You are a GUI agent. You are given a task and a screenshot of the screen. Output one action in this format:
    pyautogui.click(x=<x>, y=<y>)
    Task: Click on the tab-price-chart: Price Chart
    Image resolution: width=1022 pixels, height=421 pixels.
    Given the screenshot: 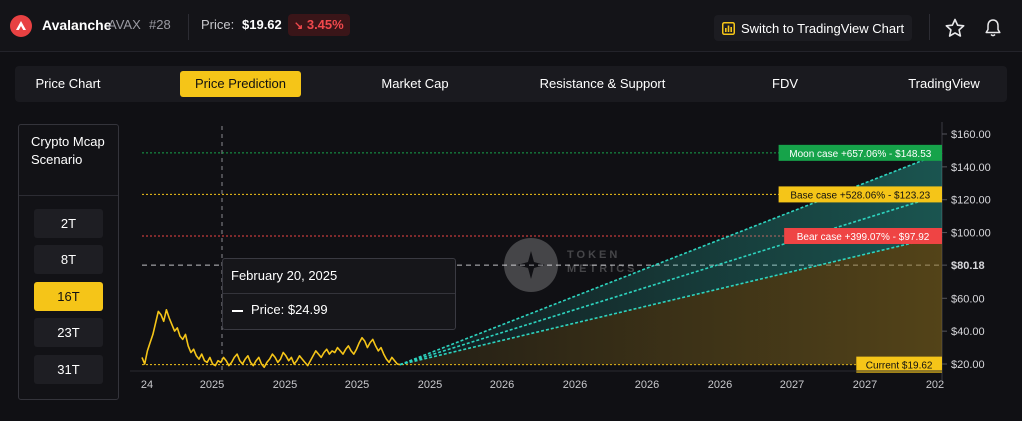 What is the action you would take?
    pyautogui.click(x=68, y=83)
    